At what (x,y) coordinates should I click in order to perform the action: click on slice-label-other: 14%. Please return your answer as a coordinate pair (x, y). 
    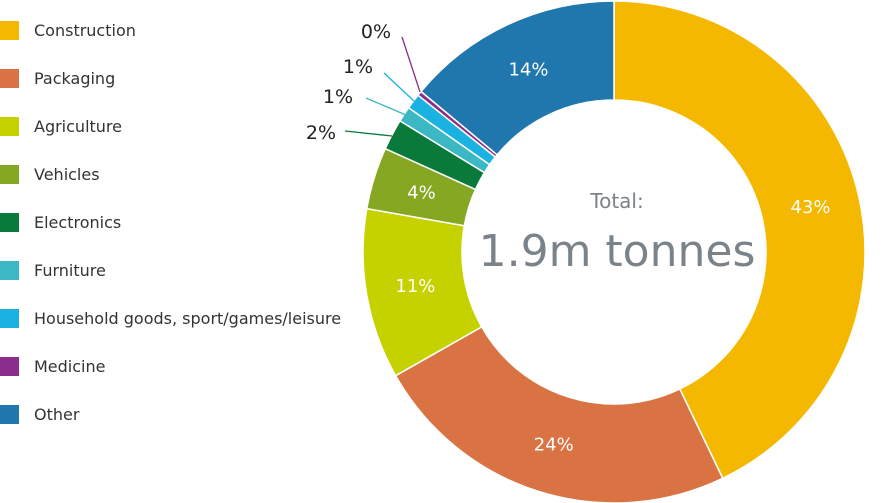
    Looking at the image, I should click on (528, 70).